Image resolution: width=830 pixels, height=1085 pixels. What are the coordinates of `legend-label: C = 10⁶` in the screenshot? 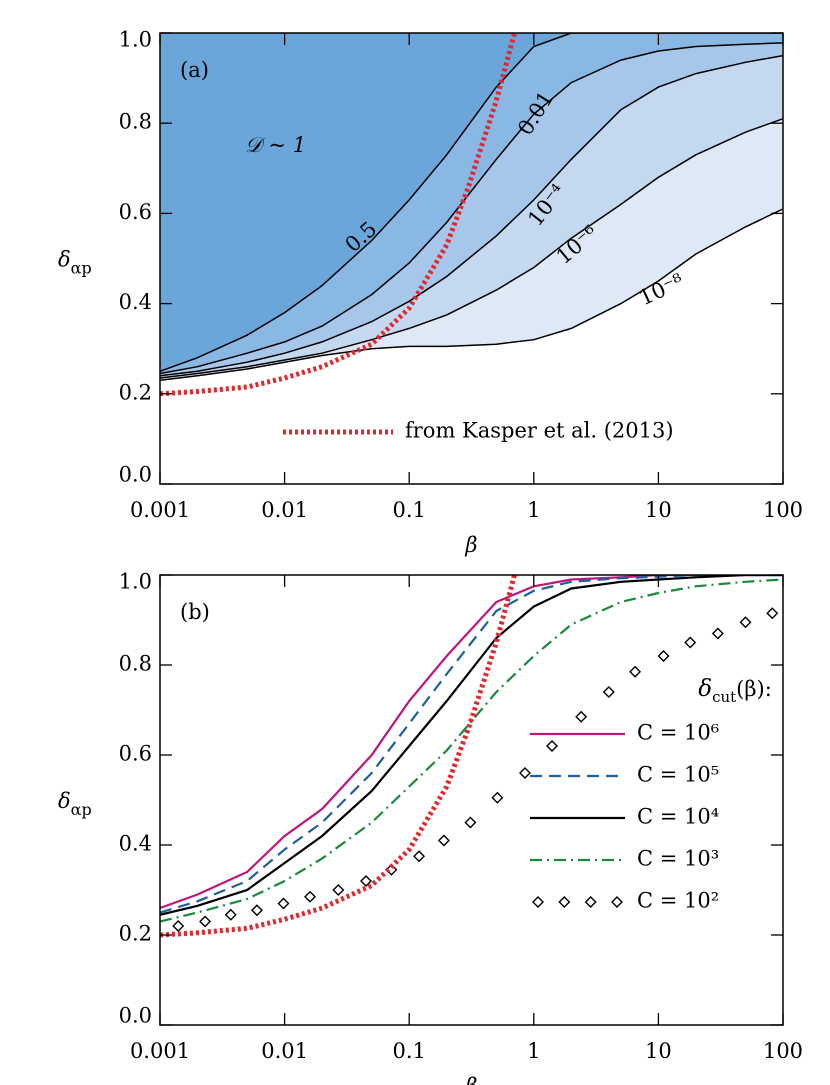 It's located at (678, 733).